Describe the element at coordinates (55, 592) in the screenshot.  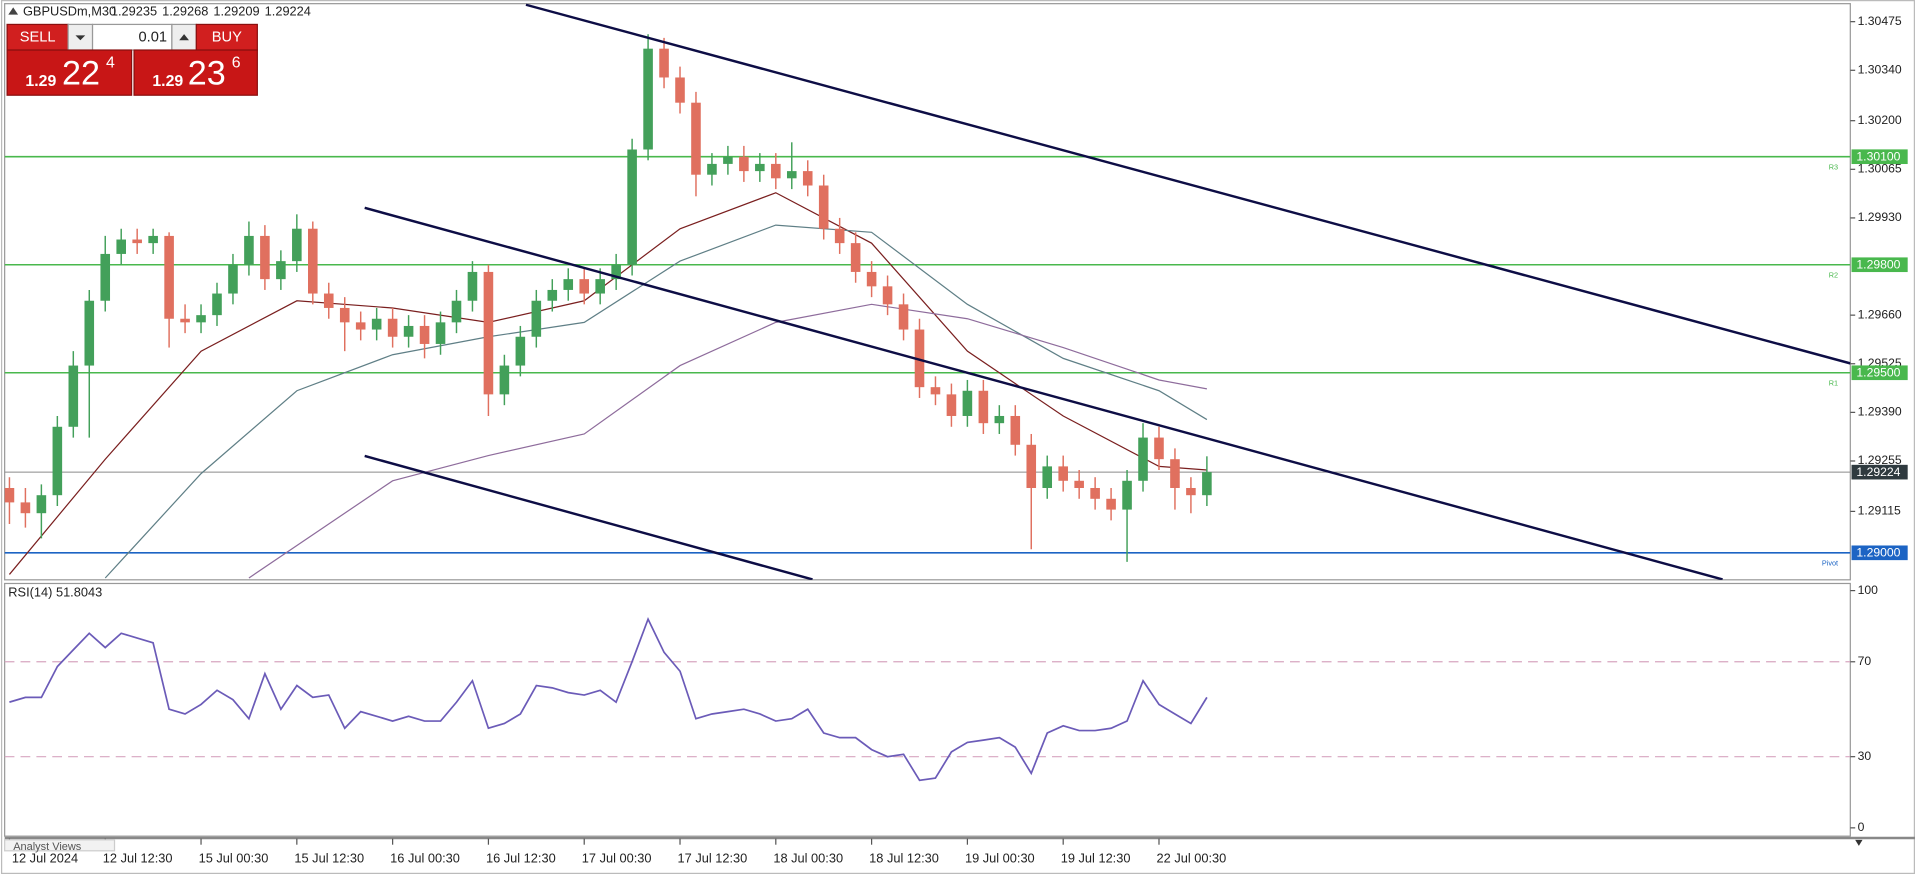
I see `rsi-title: RSI(14) 51.8043` at that location.